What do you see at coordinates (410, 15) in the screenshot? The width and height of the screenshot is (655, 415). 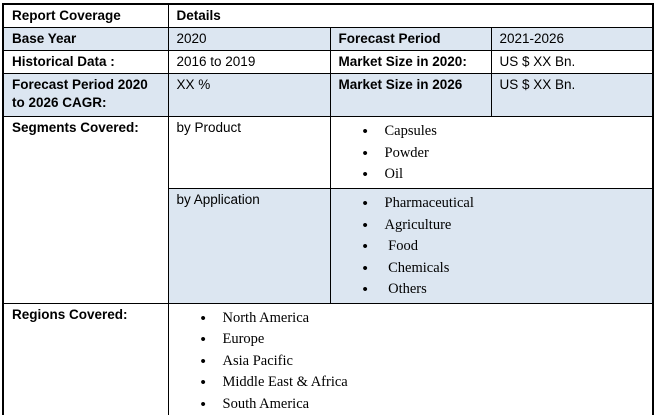 I see `details-header: Details` at bounding box center [410, 15].